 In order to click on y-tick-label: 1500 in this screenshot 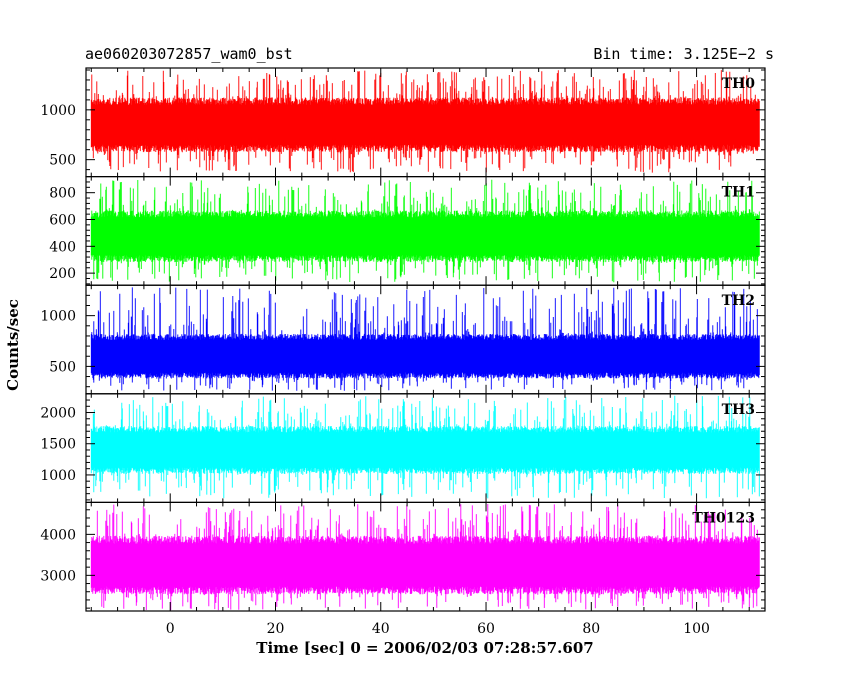, I will do `click(58, 445)`.